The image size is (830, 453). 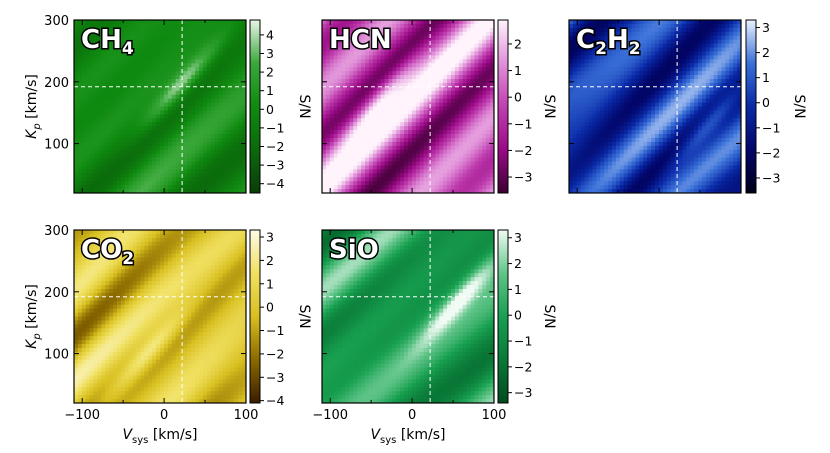 I want to click on heatmap, so click(x=408, y=106).